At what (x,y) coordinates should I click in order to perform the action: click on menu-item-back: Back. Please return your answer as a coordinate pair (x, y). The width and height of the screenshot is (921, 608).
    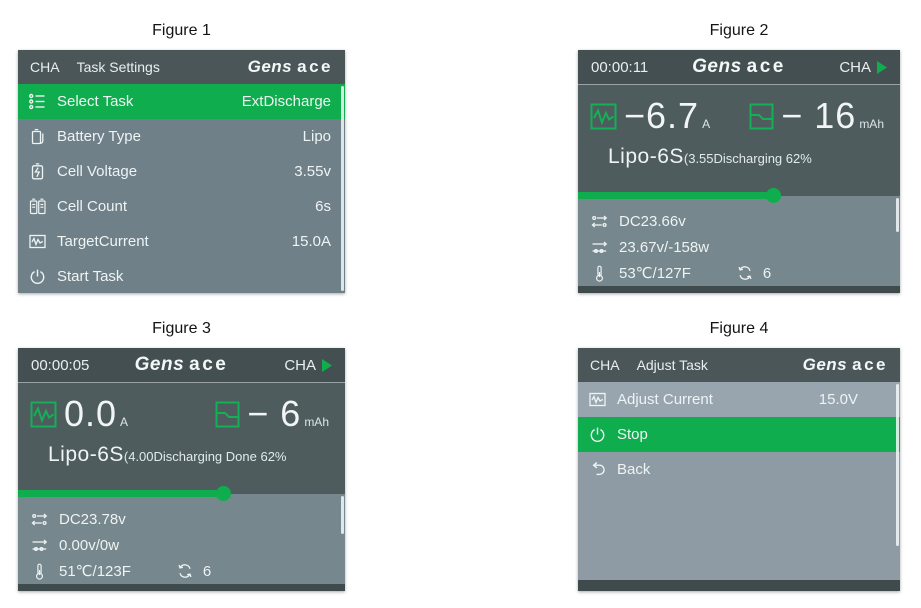
    Looking at the image, I should click on (739, 469).